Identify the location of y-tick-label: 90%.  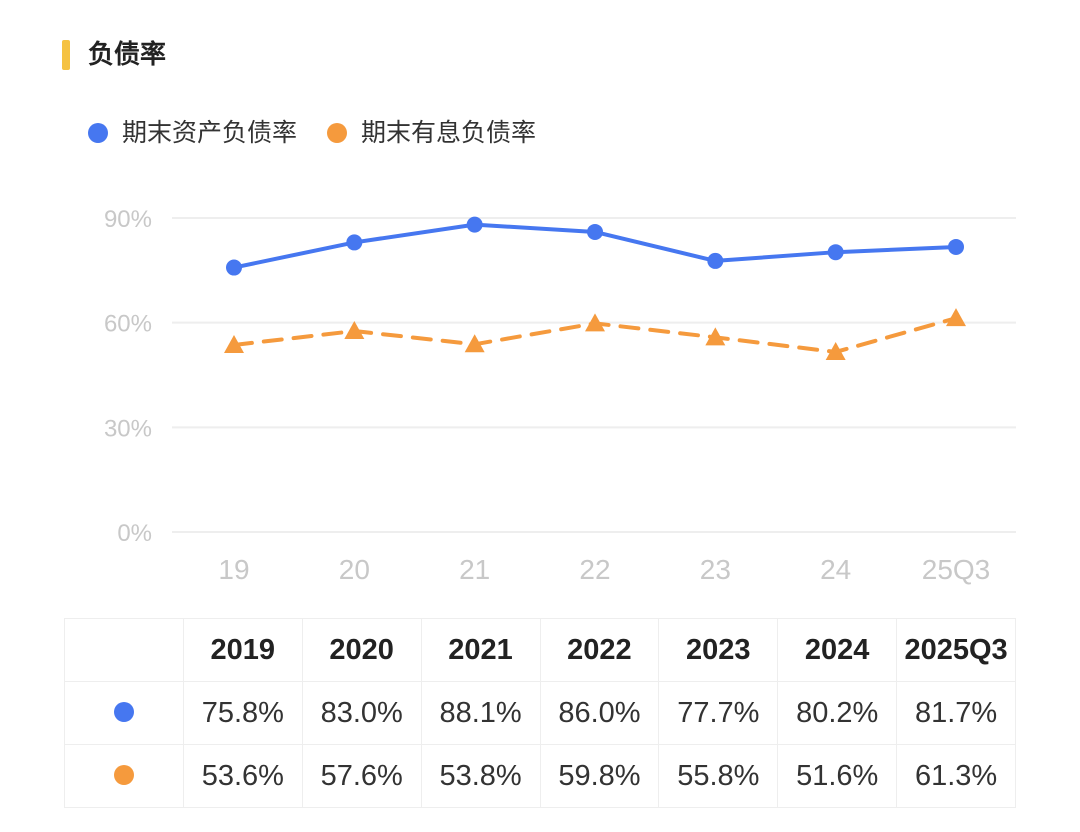
(128, 219).